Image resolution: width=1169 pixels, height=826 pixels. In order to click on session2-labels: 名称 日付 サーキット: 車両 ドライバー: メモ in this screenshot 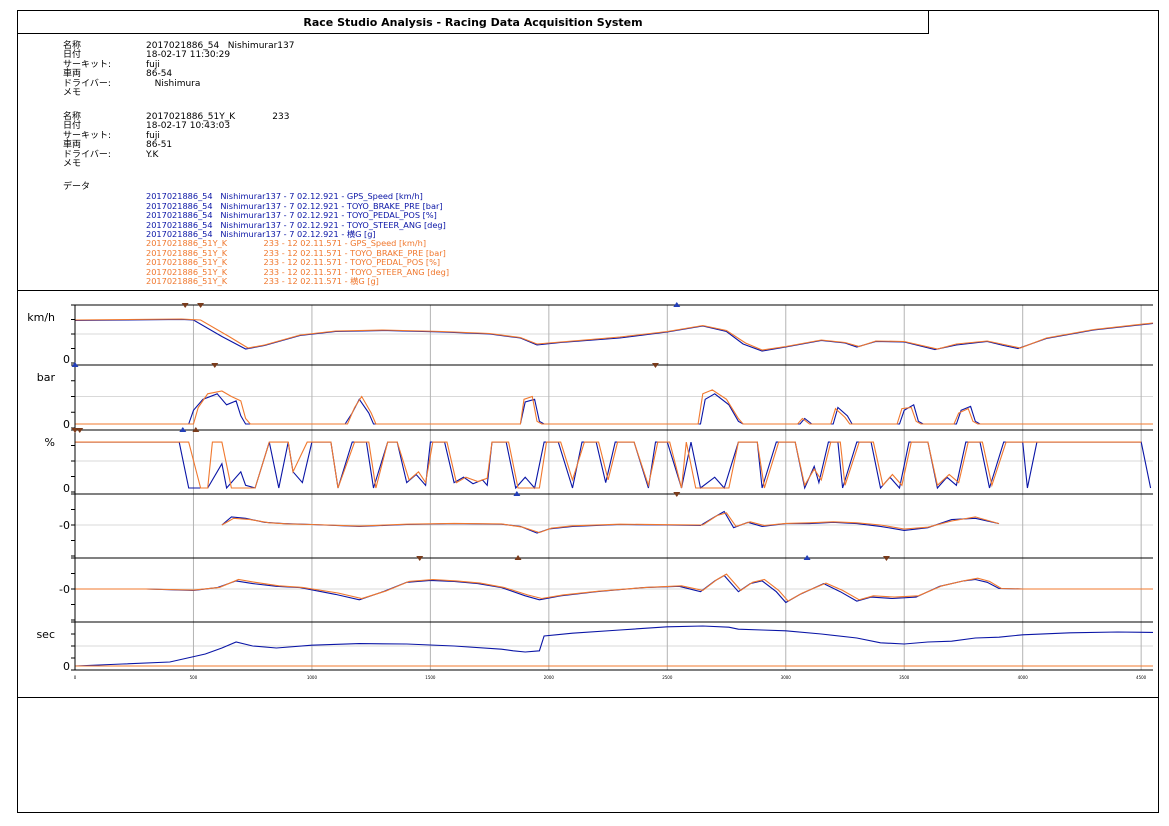, I will do `click(87, 141)`.